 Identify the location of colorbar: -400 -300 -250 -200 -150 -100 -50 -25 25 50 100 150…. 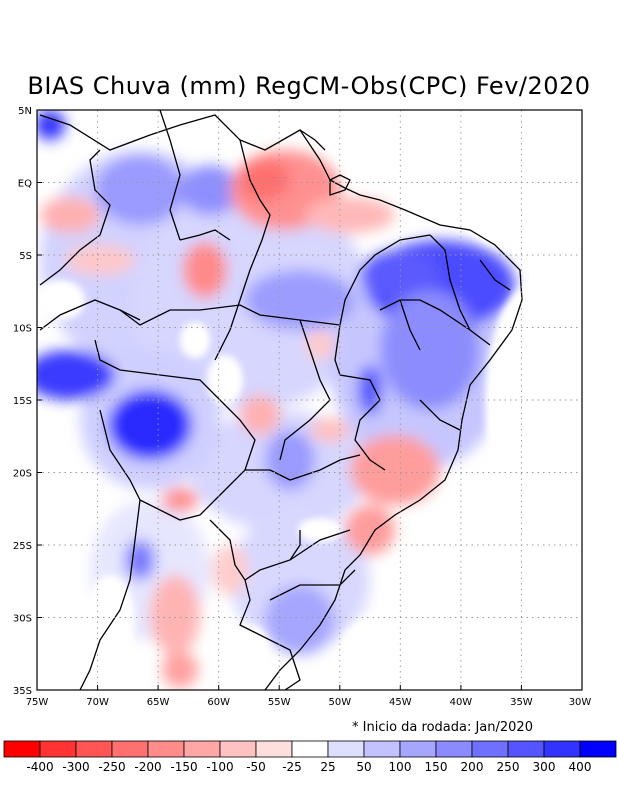
(310, 757).